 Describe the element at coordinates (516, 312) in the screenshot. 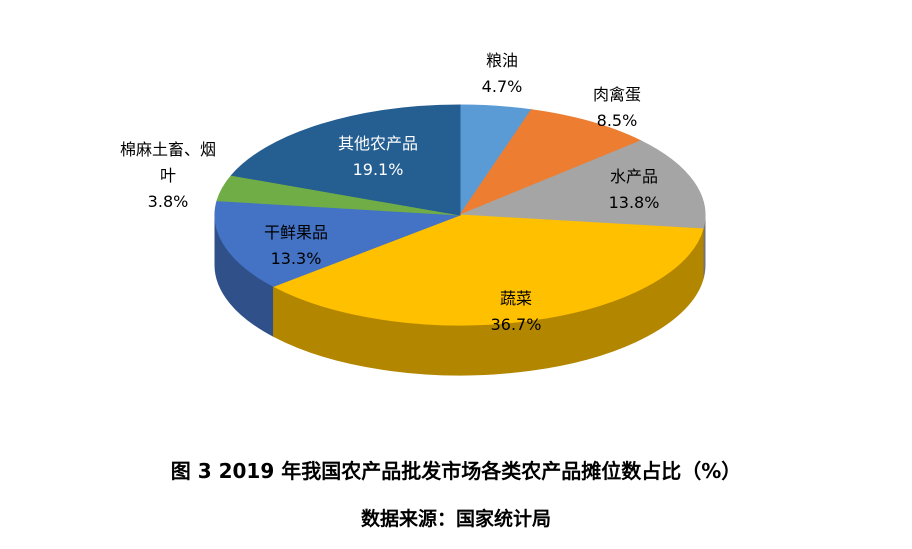

I see `slice-label-vegetables: 蔬菜 36.7%` at that location.